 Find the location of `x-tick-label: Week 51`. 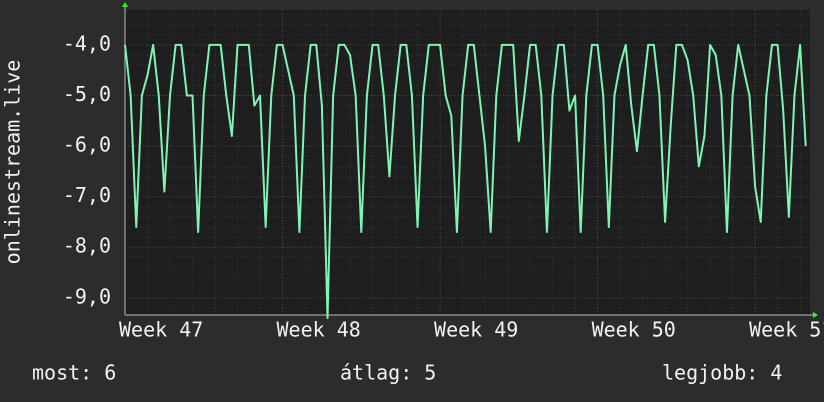

x-tick-label: Week 51 is located at coordinates (786, 330).